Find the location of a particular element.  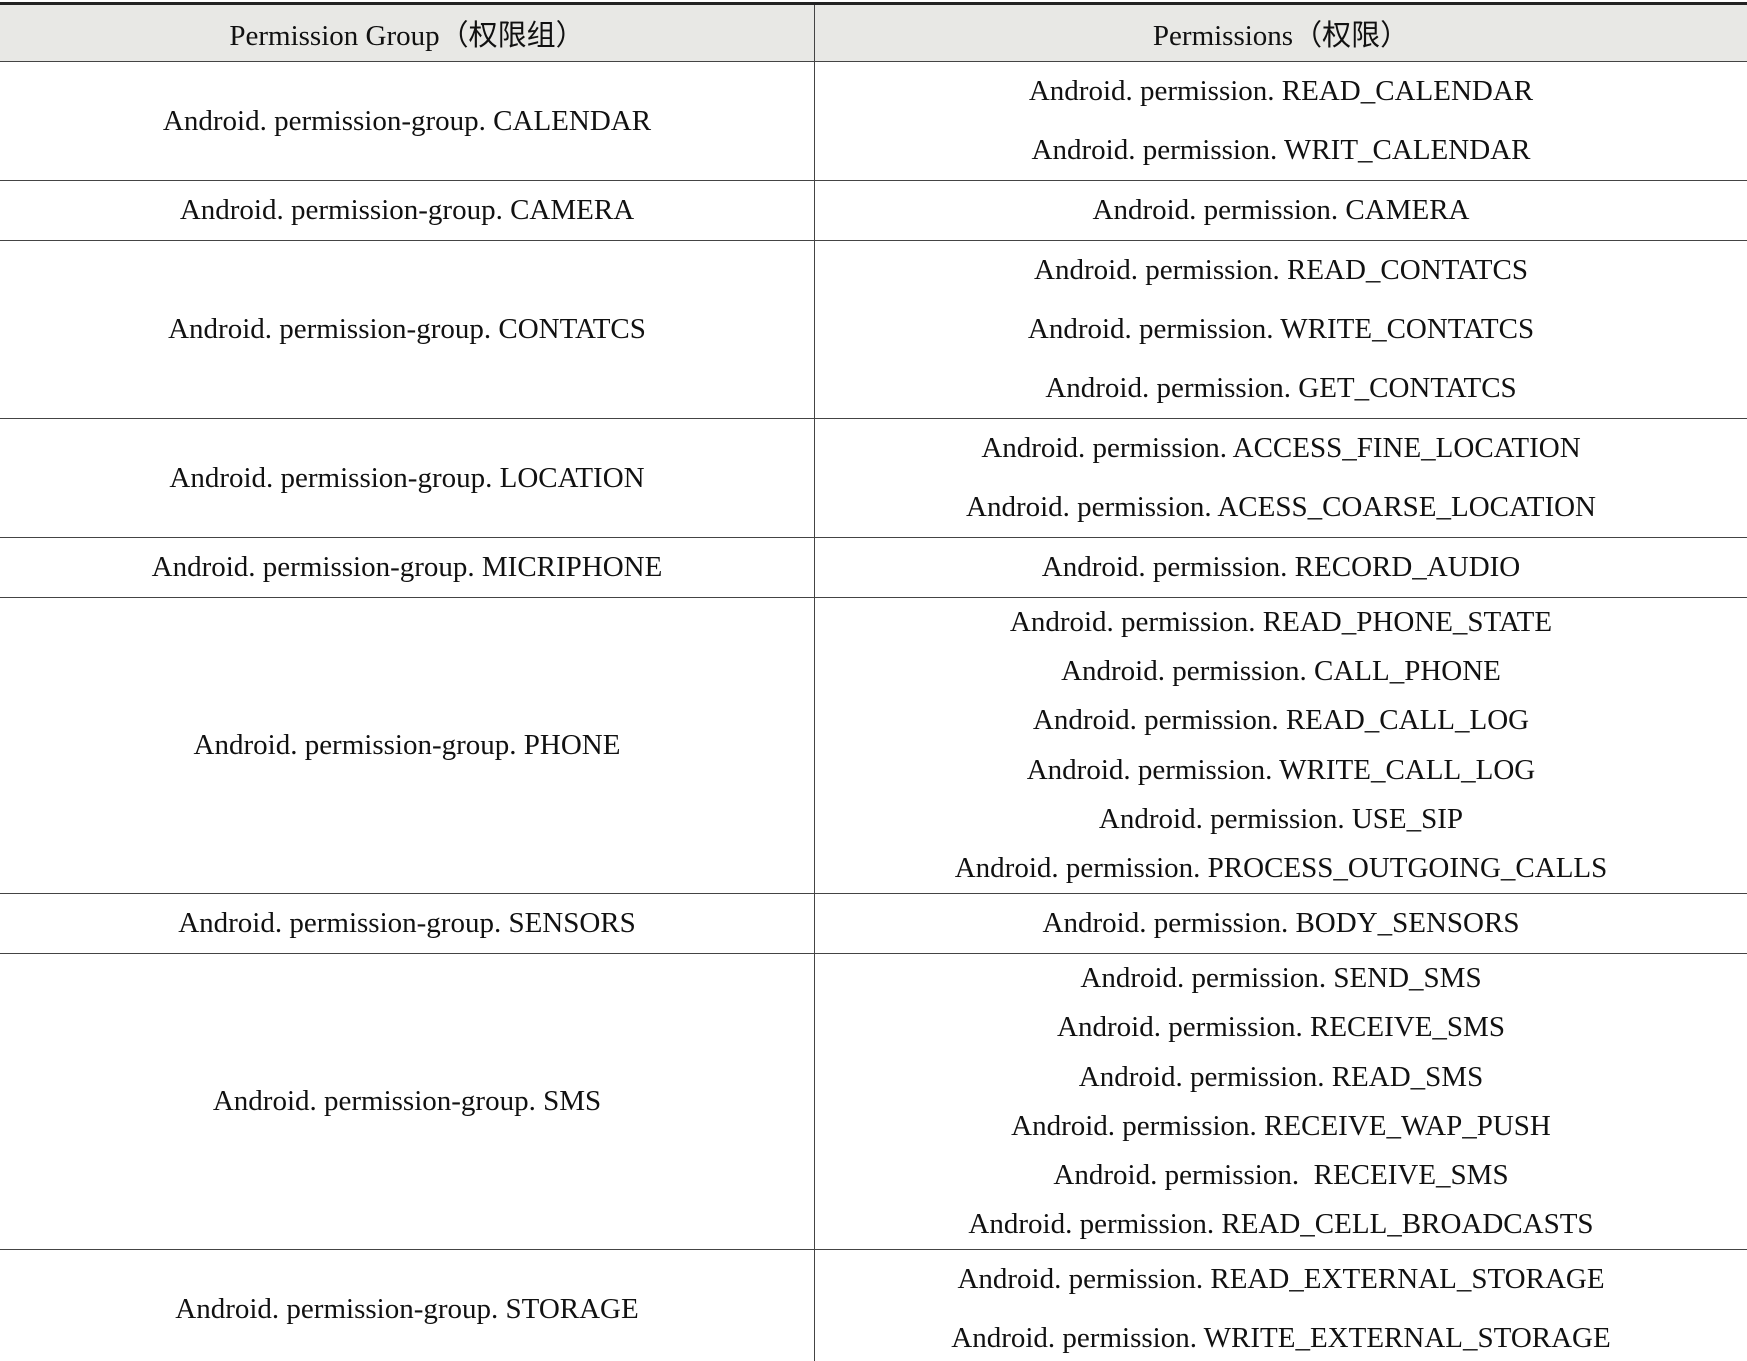

group-cell: Android. permission-group. CAMERA is located at coordinates (407, 210).